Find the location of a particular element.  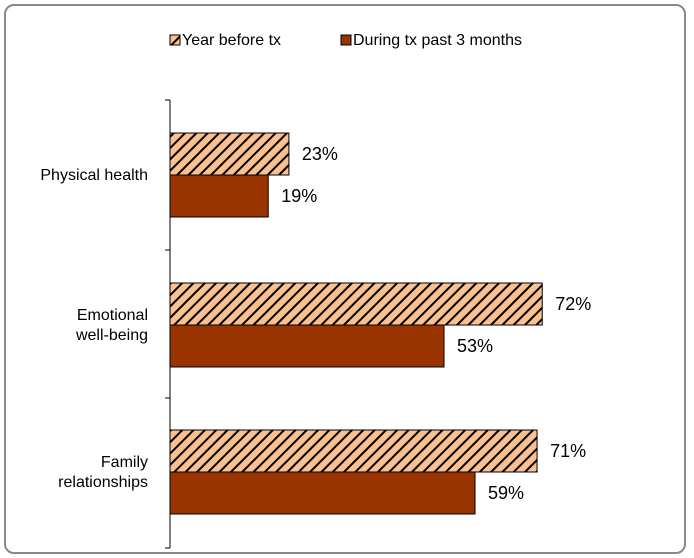

category-label-2: Emotional well-being is located at coordinates (111, 325).